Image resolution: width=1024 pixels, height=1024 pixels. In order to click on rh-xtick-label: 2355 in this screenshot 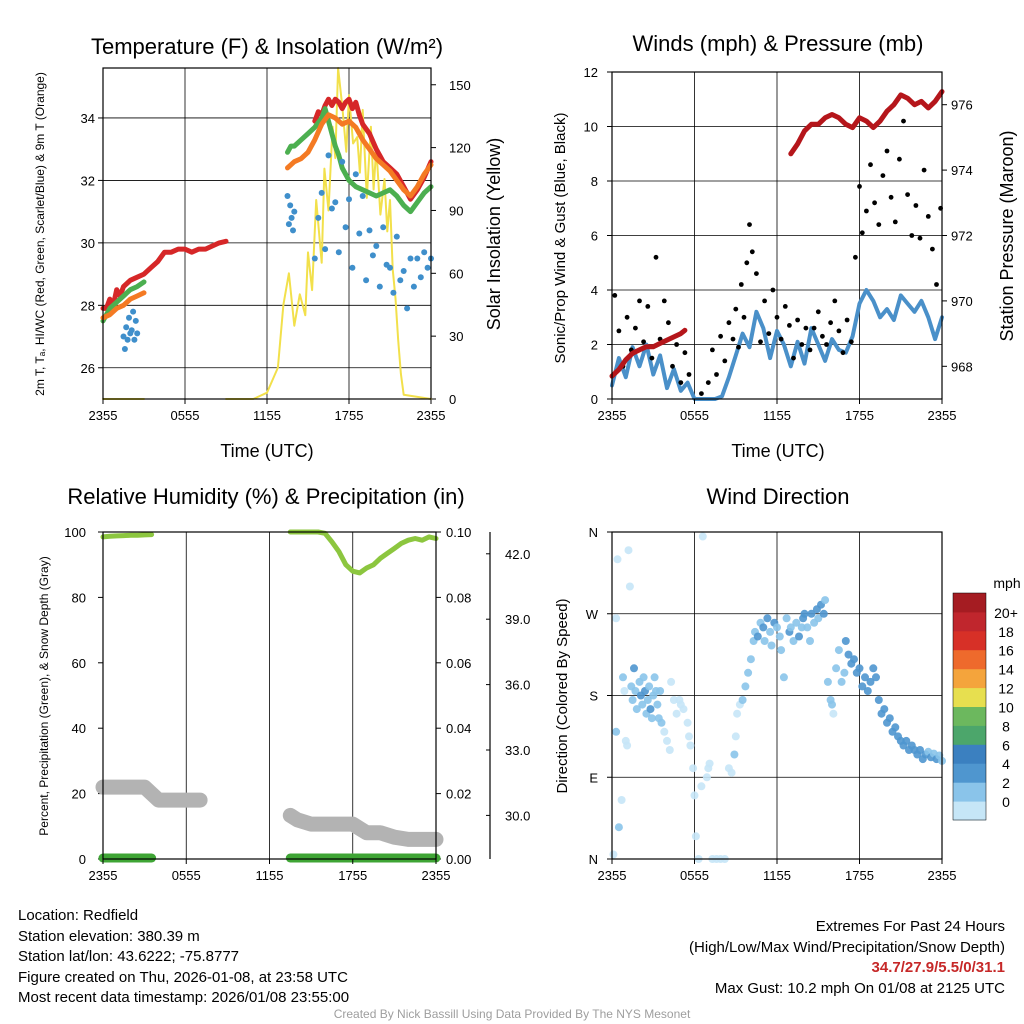, I will do `click(103, 875)`.